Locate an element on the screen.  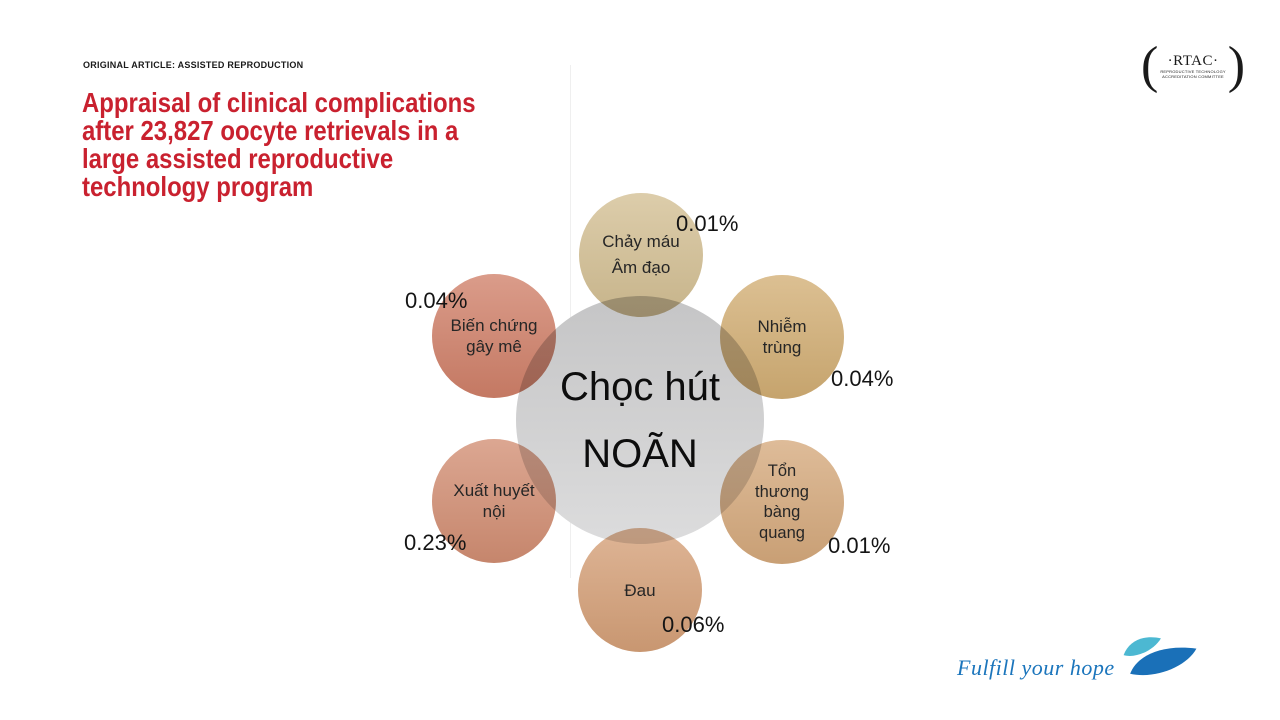
node-circle-infection: Nhiễm trùng is located at coordinates (782, 337).